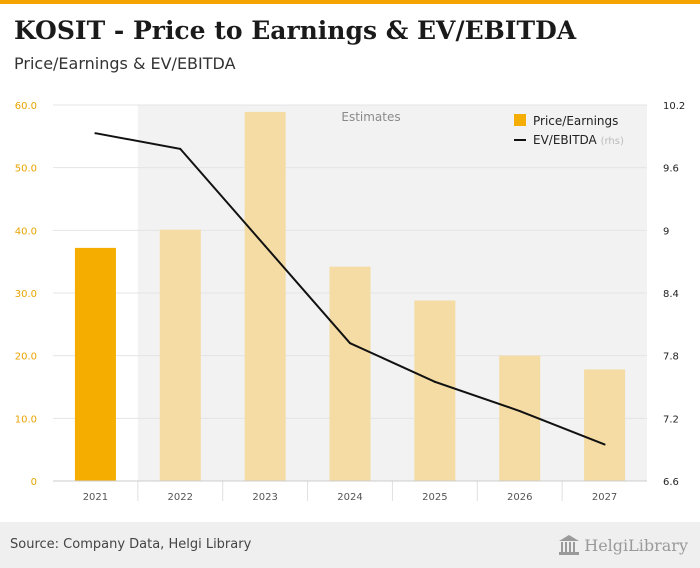 The image size is (700, 568). Describe the element at coordinates (26, 169) in the screenshot. I see `y-left-tick-label: 50.0` at that location.